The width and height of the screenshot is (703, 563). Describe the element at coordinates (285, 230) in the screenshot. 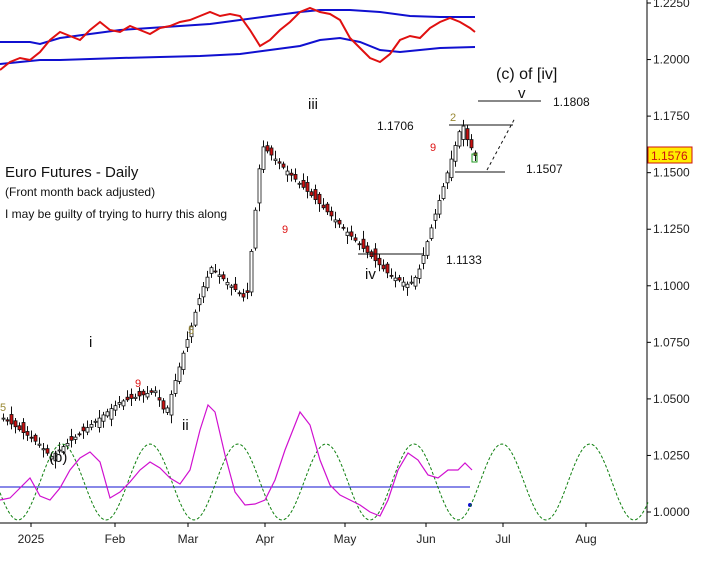

I see `count-mark-9-apr: 9` at that location.